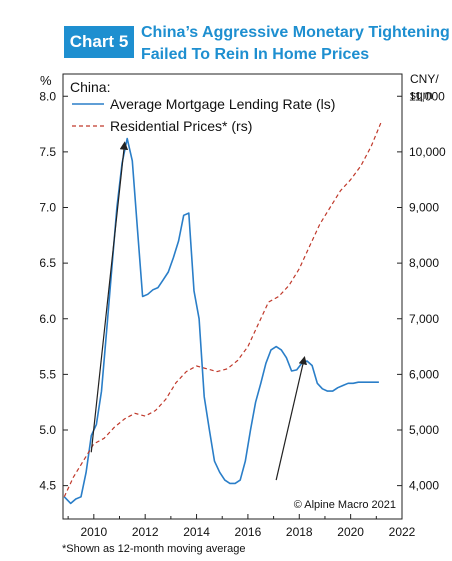 This screenshot has height=561, width=452. I want to click on x-tick-label: 2012, so click(145, 532).